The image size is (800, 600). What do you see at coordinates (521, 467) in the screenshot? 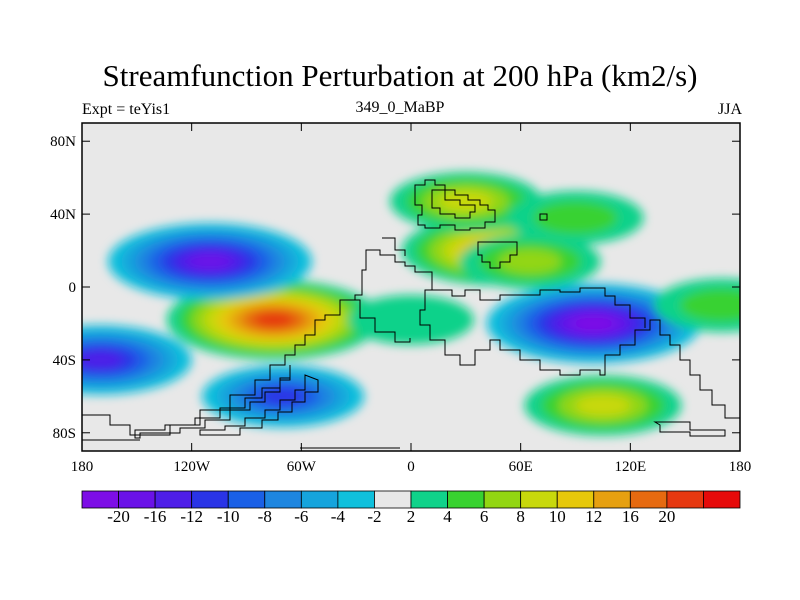
I see `x-tick-label: 60E` at bounding box center [521, 467].